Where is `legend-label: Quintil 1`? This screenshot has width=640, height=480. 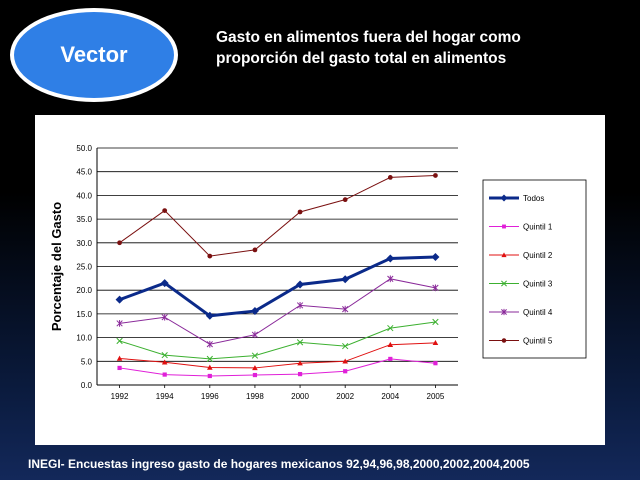 legend-label: Quintil 1 is located at coordinates (538, 227).